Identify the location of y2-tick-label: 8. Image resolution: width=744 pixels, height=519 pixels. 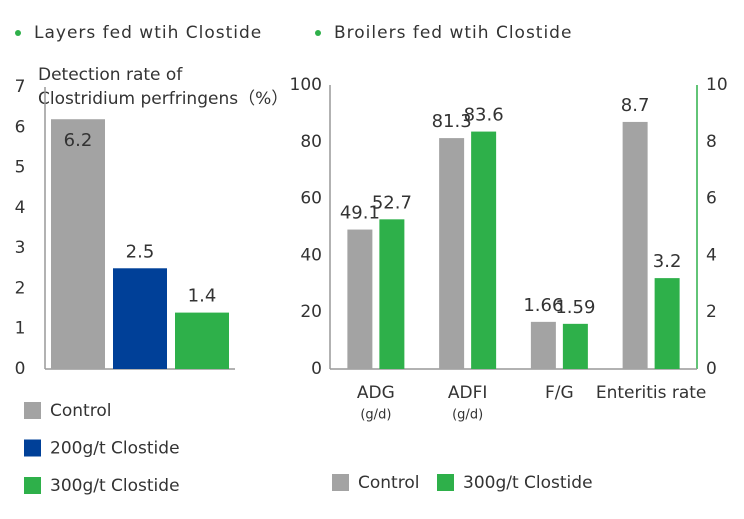
(711, 142).